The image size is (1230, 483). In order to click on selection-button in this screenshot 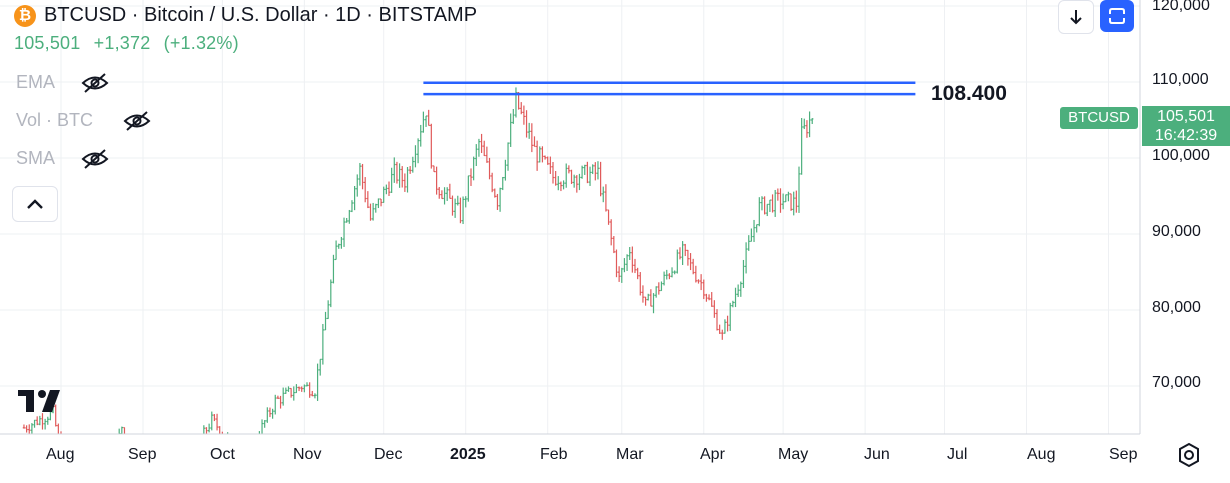, I will do `click(1117, 16)`.